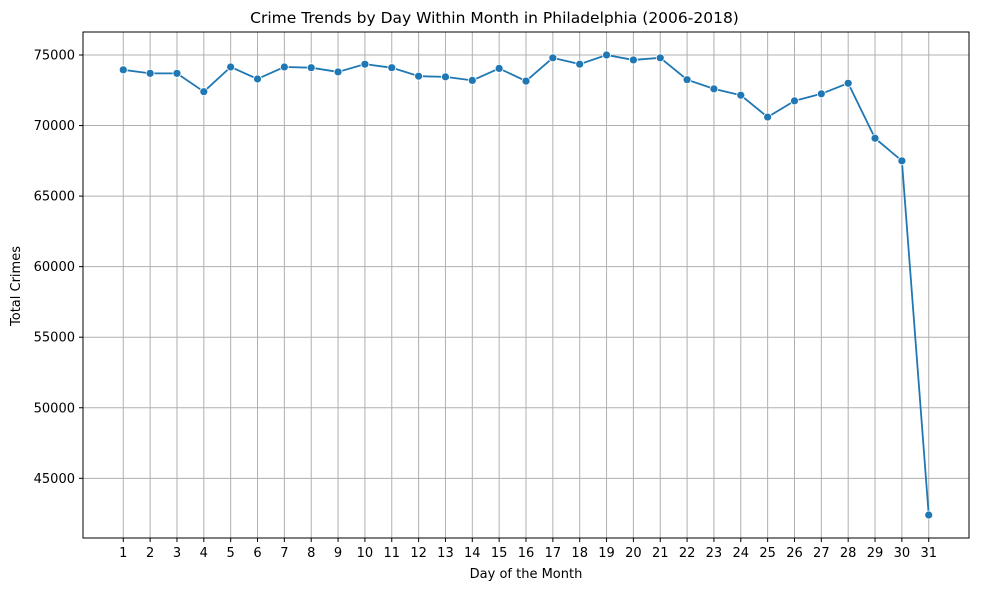  Describe the element at coordinates (54, 479) in the screenshot. I see `y-tick-label: 45000` at that location.